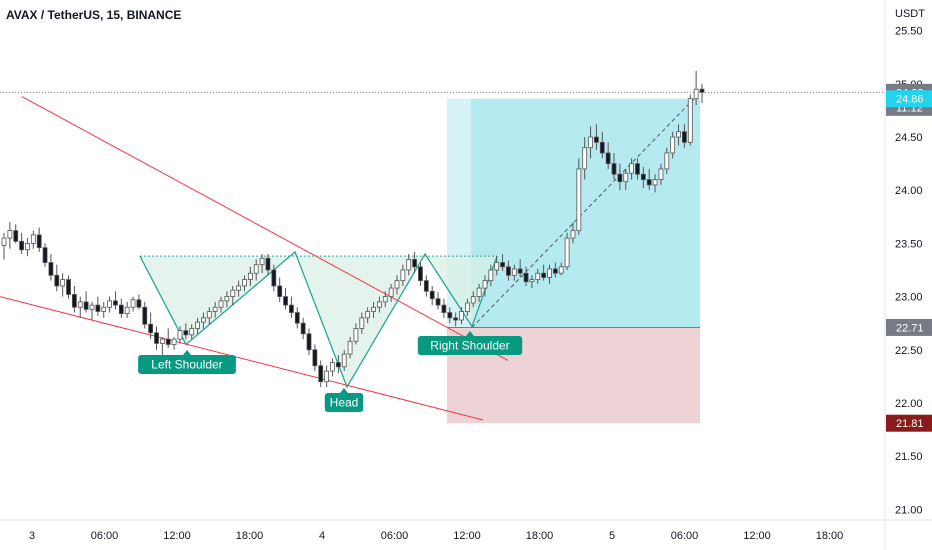  I want to click on chart-title: AVAX / TetherUS, 15, BINANCE, so click(94, 15).